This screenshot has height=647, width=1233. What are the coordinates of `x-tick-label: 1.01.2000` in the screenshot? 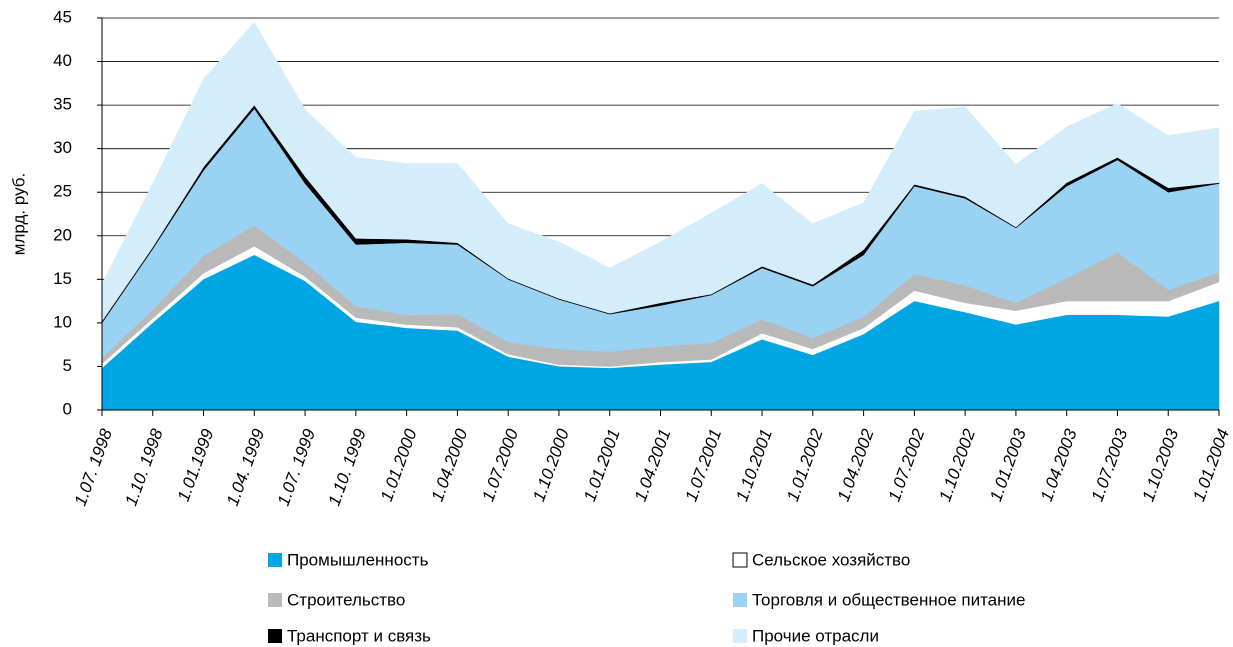 It's located at (399, 465).